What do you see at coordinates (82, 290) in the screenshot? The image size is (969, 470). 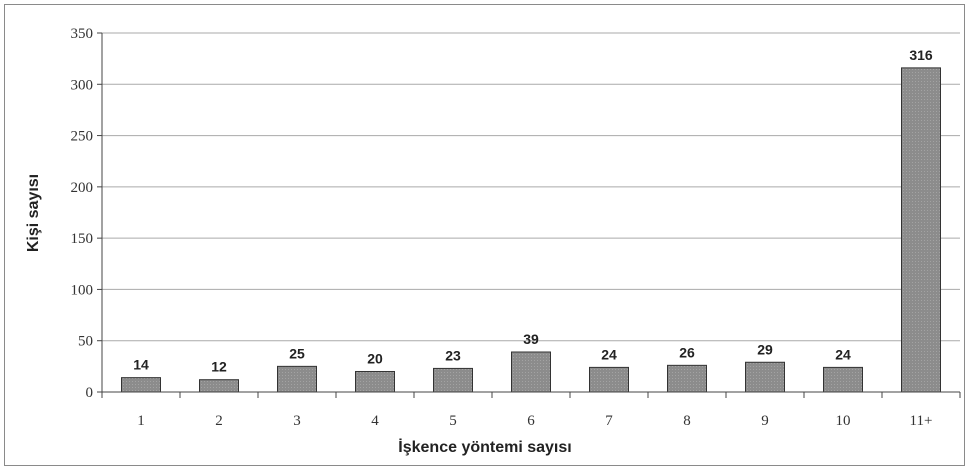 I see `y-tick-label: 100` at bounding box center [82, 290].